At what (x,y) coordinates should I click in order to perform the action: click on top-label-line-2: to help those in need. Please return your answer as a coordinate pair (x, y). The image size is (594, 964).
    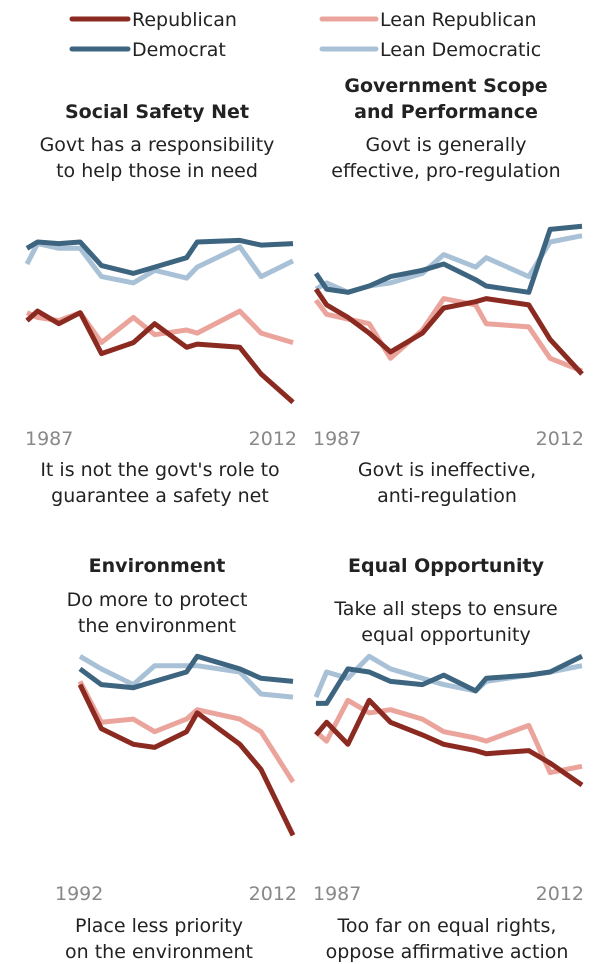
    Looking at the image, I should click on (157, 171).